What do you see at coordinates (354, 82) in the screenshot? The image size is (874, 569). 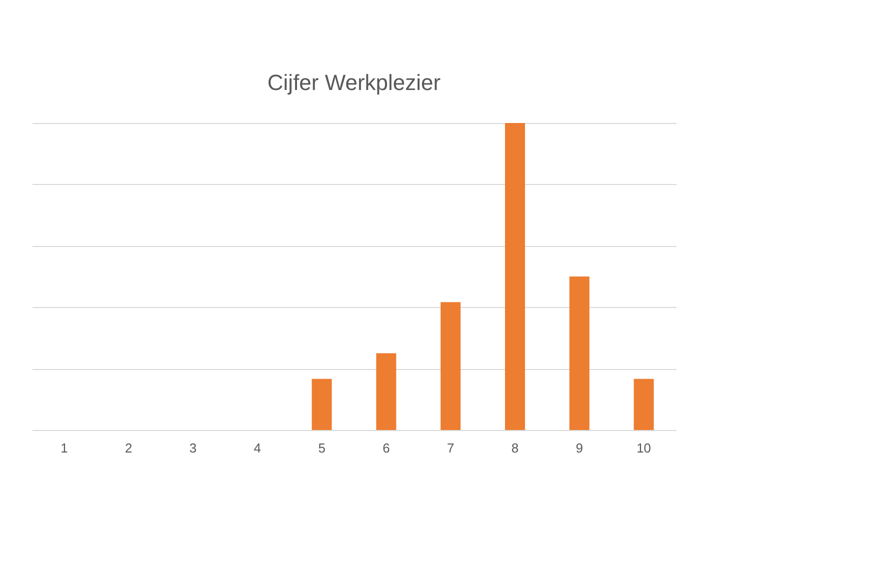 I see `chart-title: Cijfer Werkplezier` at bounding box center [354, 82].